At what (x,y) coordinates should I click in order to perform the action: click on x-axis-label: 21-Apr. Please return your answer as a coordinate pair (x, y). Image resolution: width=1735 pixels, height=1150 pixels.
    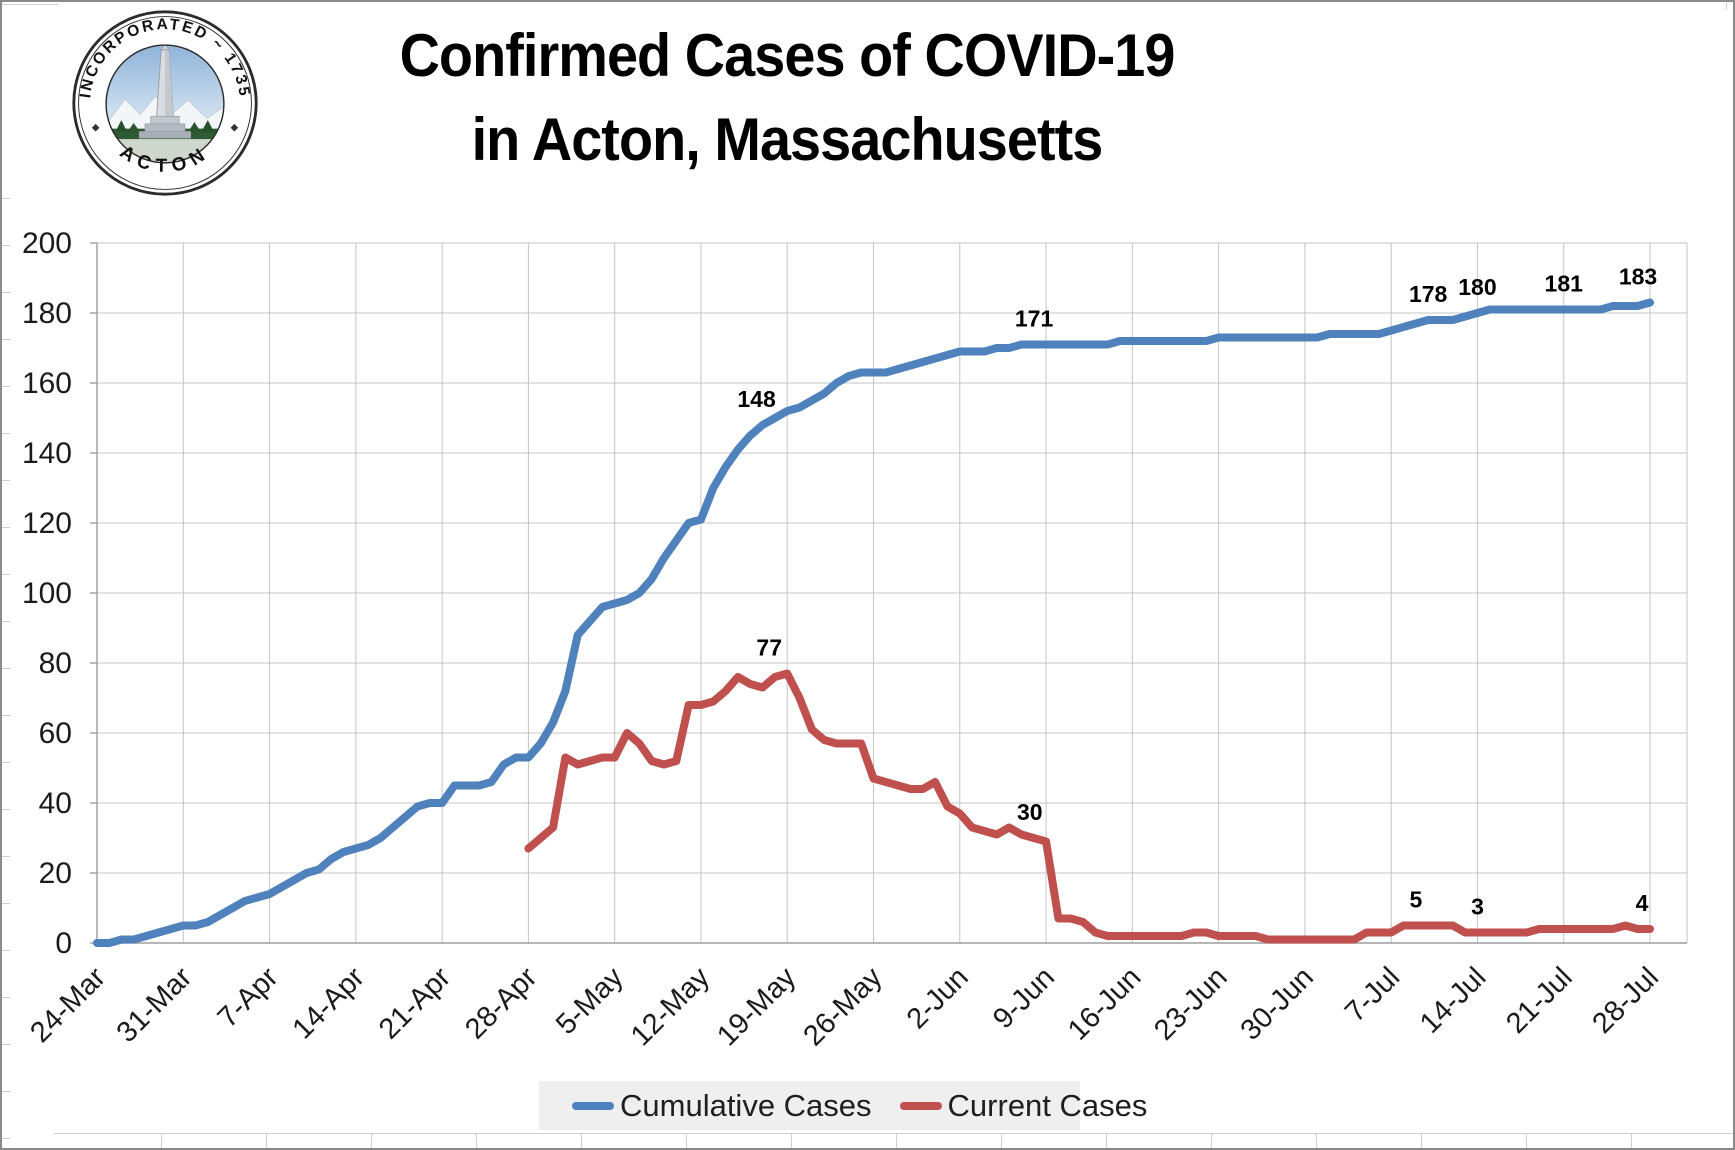
    Looking at the image, I should click on (415, 1003).